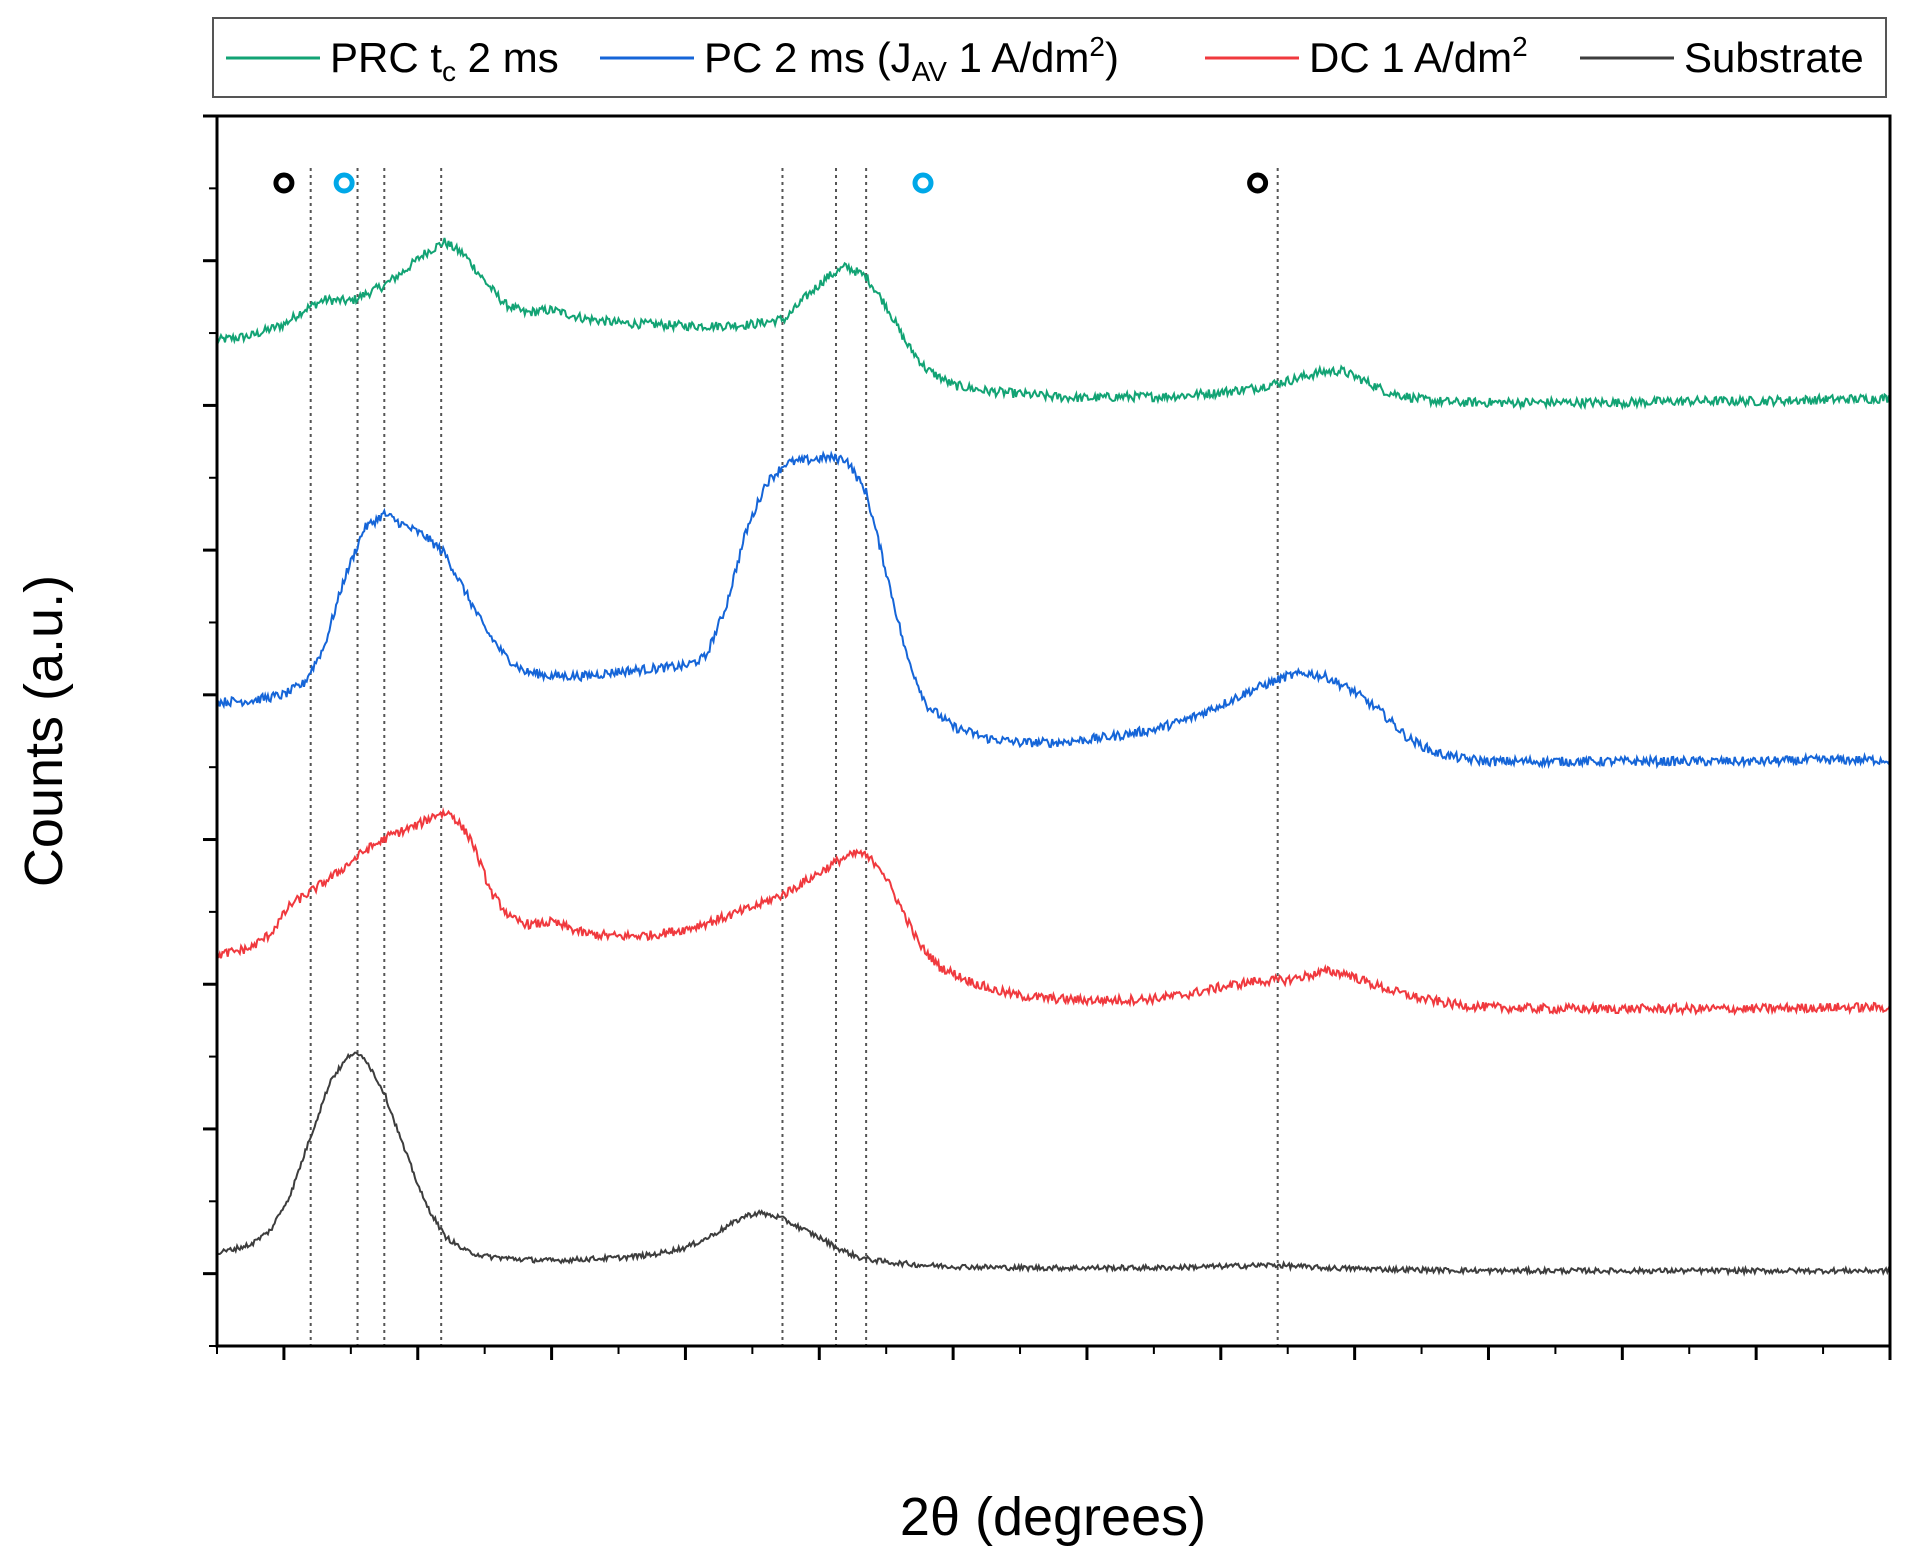  I want to click on legend-label-2-label-main: DC 1 A/dm, so click(1410, 57).